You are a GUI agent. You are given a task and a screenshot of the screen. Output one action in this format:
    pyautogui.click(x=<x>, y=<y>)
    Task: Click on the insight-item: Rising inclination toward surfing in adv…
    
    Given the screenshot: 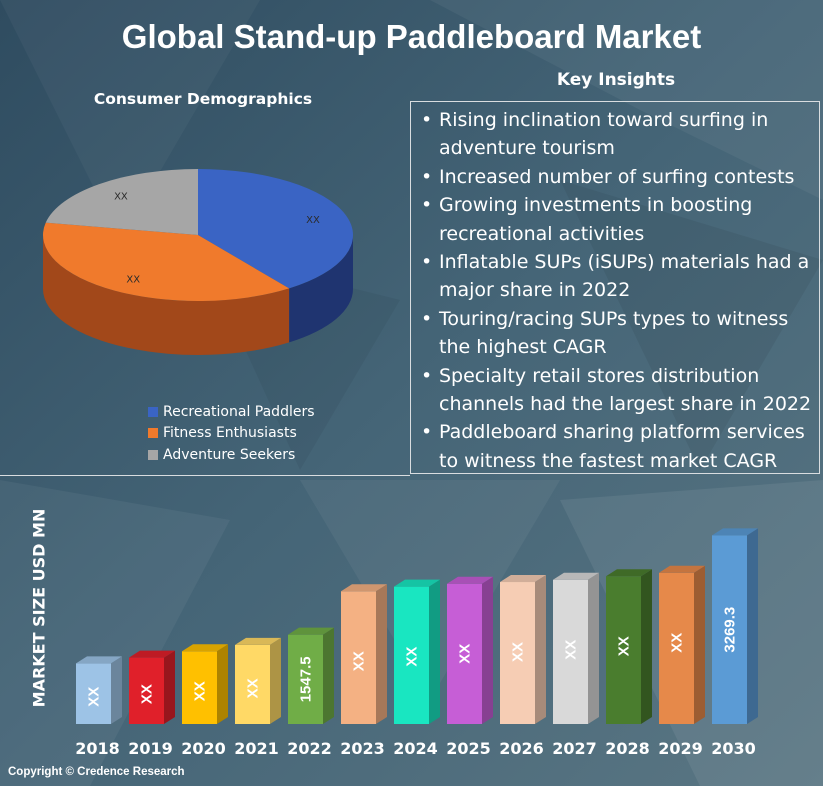 What is the action you would take?
    pyautogui.click(x=616, y=134)
    